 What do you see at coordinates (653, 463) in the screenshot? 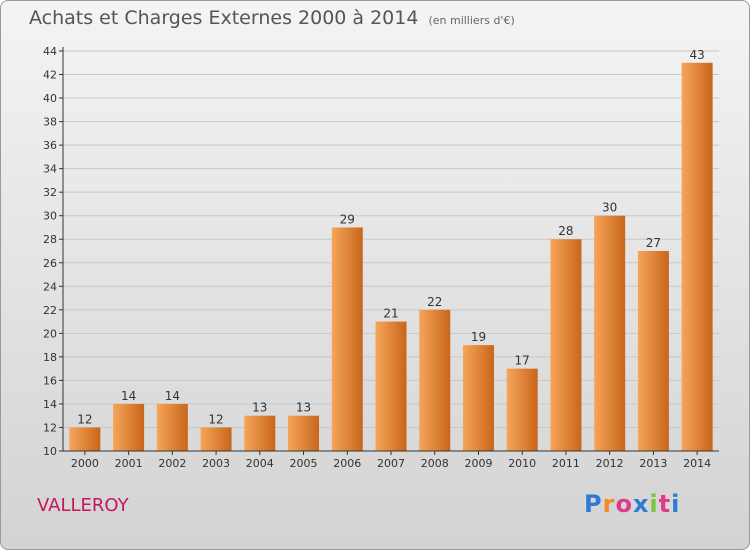
I see `x-tick-label: 2013` at bounding box center [653, 463].